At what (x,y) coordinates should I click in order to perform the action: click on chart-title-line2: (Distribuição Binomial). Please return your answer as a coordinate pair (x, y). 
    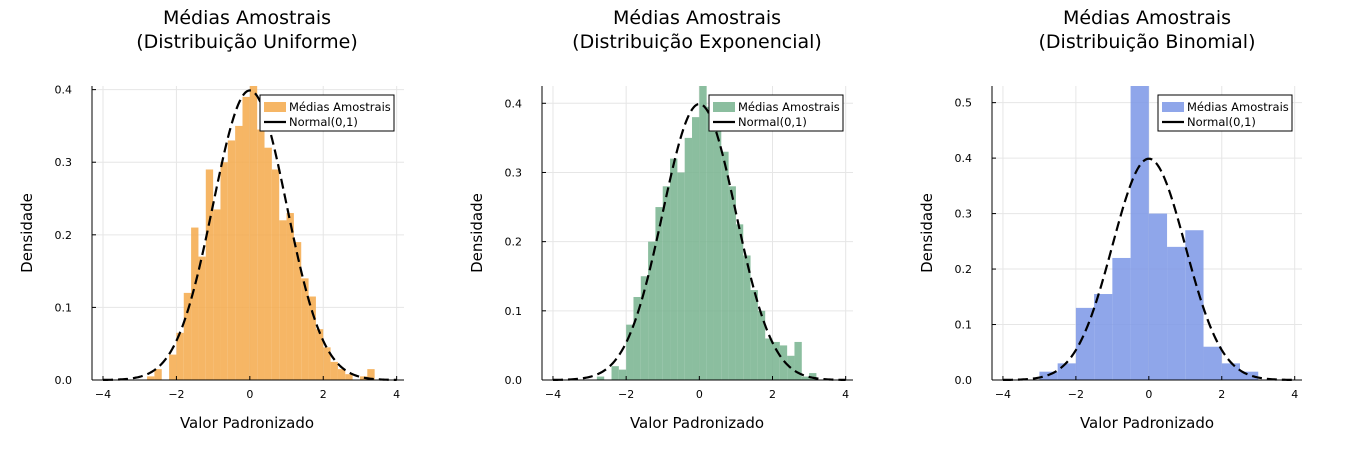
    Looking at the image, I should click on (1147, 42).